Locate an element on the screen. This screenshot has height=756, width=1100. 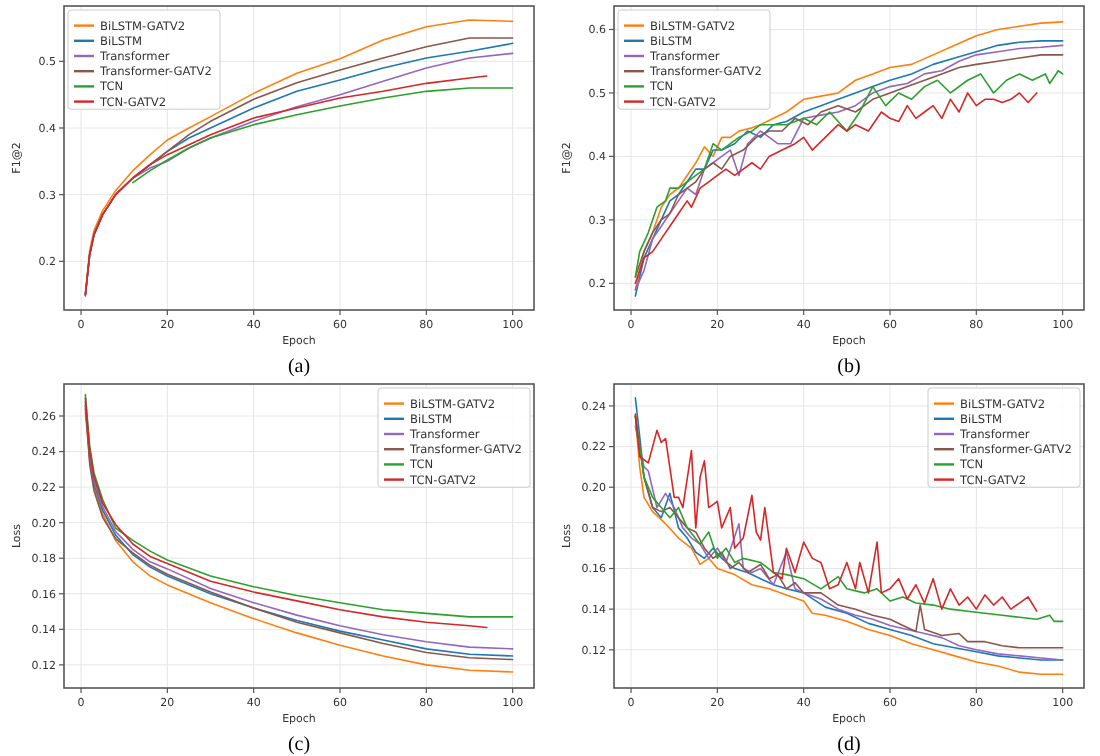
text: (a) is located at coordinates (299, 367).